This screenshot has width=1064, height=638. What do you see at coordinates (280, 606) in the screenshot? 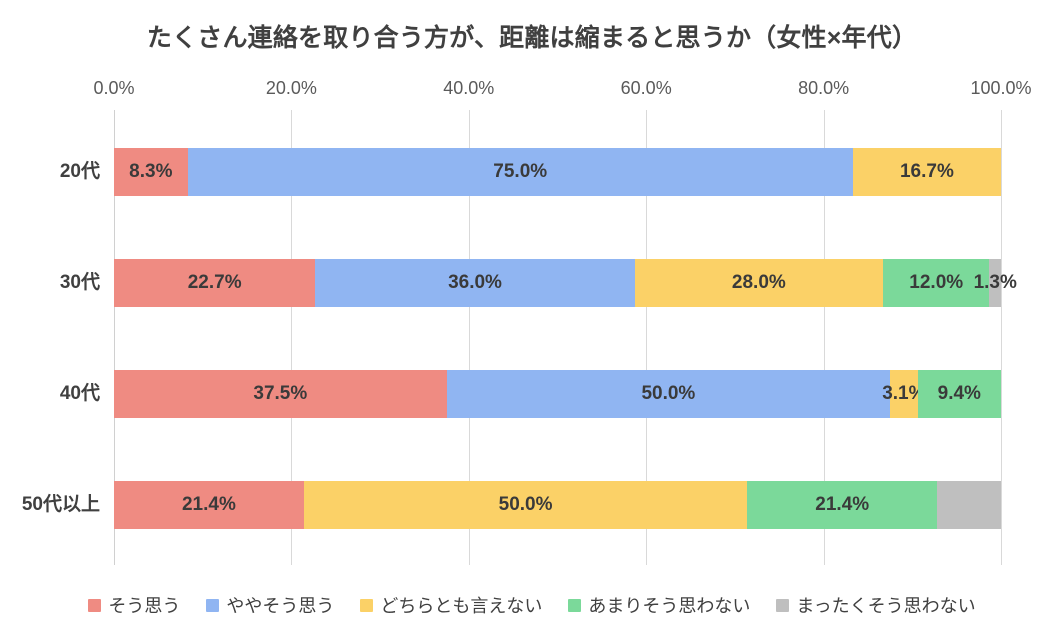
I see `legend-label: ややそう思う` at bounding box center [280, 606].